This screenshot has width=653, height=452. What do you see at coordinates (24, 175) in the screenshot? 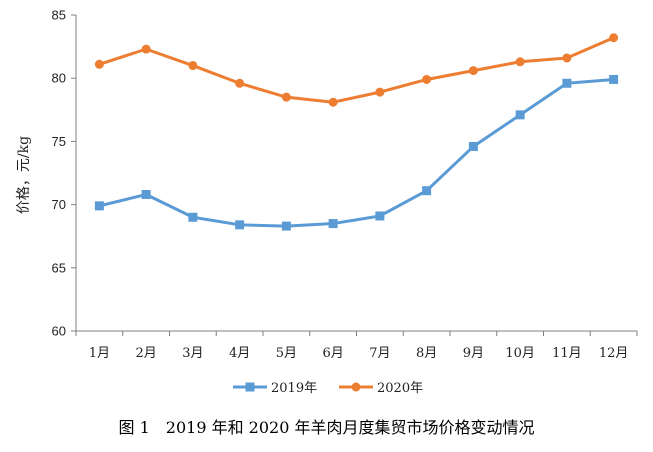
I see `y-axis-label: 价格，元/kg` at bounding box center [24, 175].